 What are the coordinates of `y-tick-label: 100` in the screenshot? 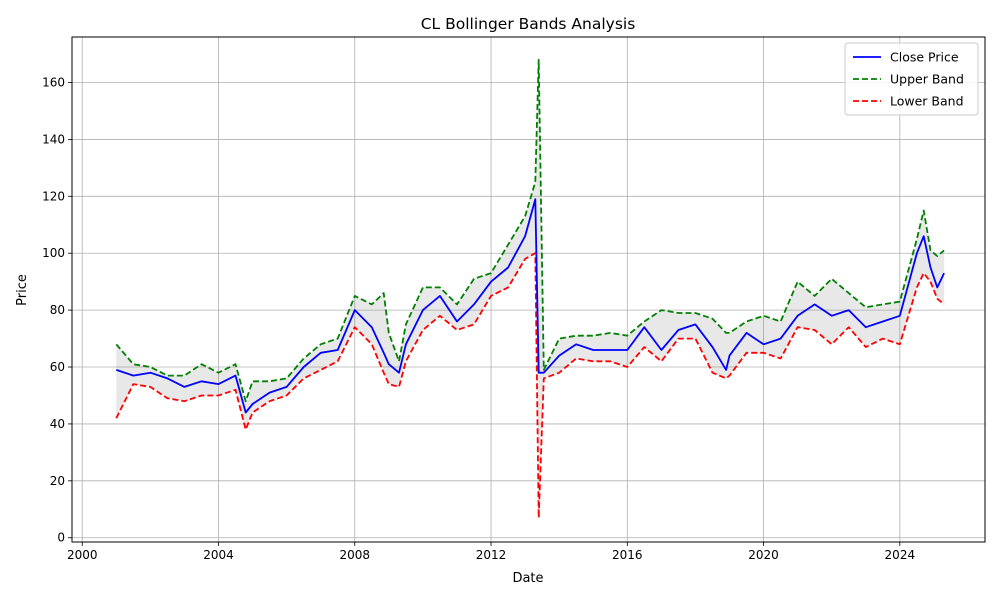 It's located at (53, 253).